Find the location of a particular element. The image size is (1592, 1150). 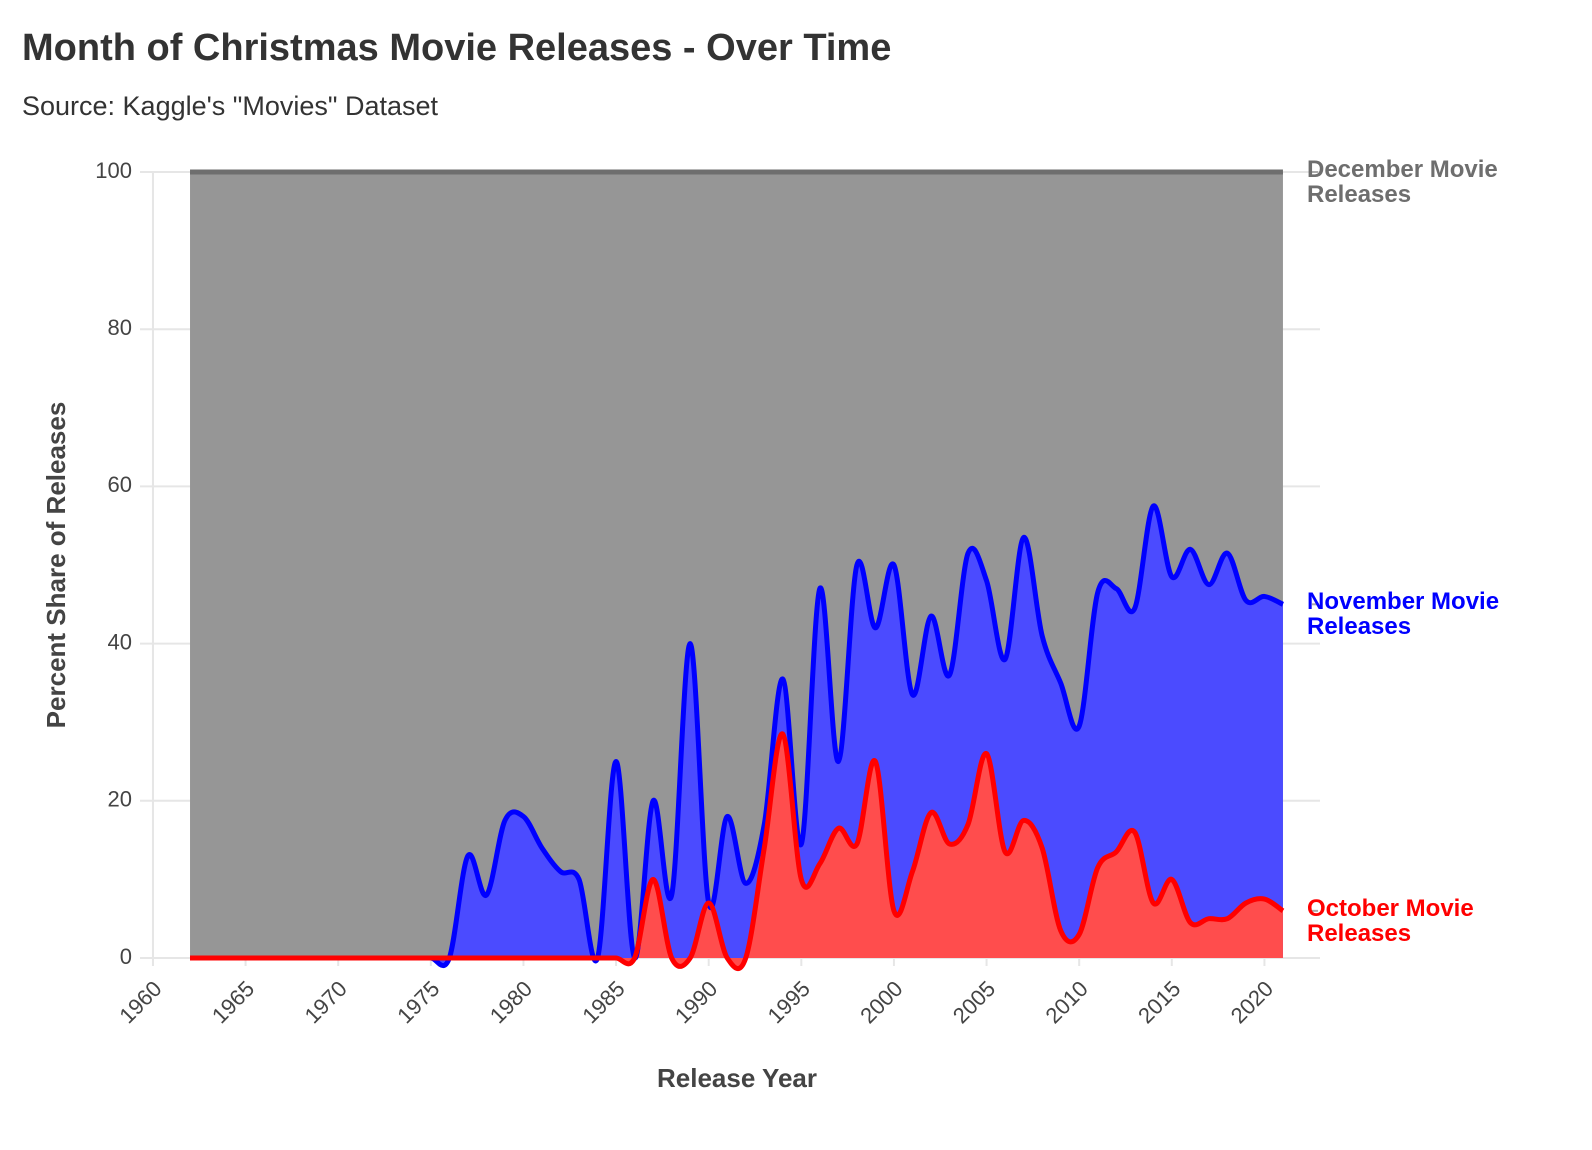

y-tick-label: 100 is located at coordinates (113, 170).